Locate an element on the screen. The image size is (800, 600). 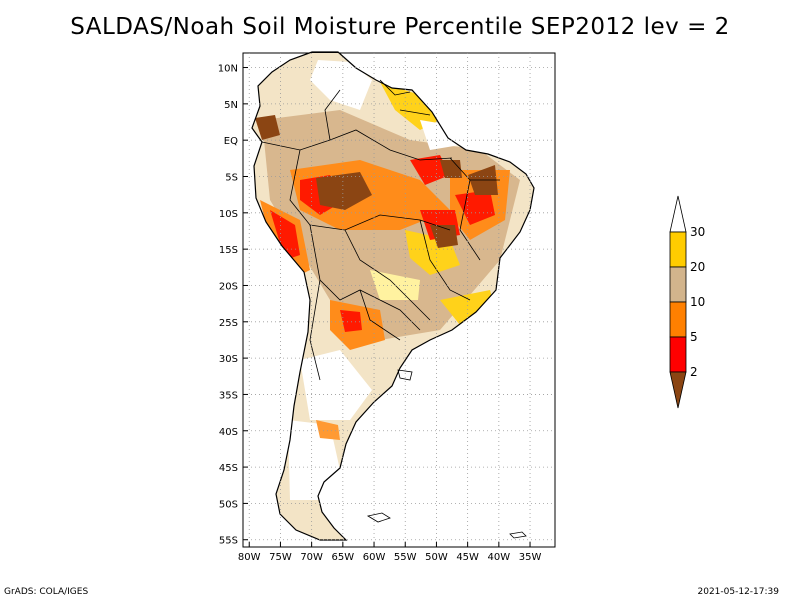
colorbar-label: 30 is located at coordinates (697, 232).